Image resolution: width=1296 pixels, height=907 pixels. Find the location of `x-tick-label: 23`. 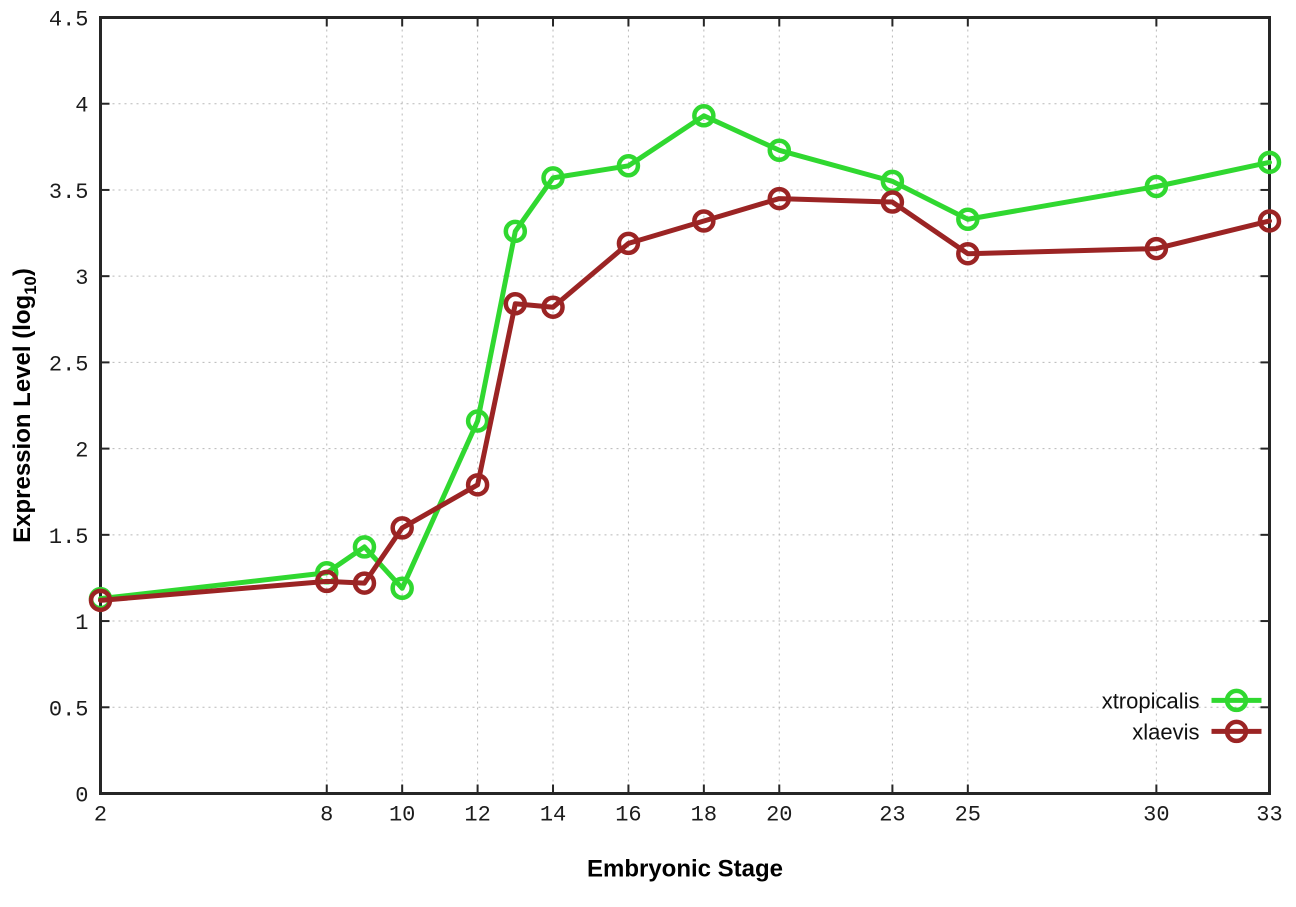

x-tick-label: 23 is located at coordinates (892, 815).